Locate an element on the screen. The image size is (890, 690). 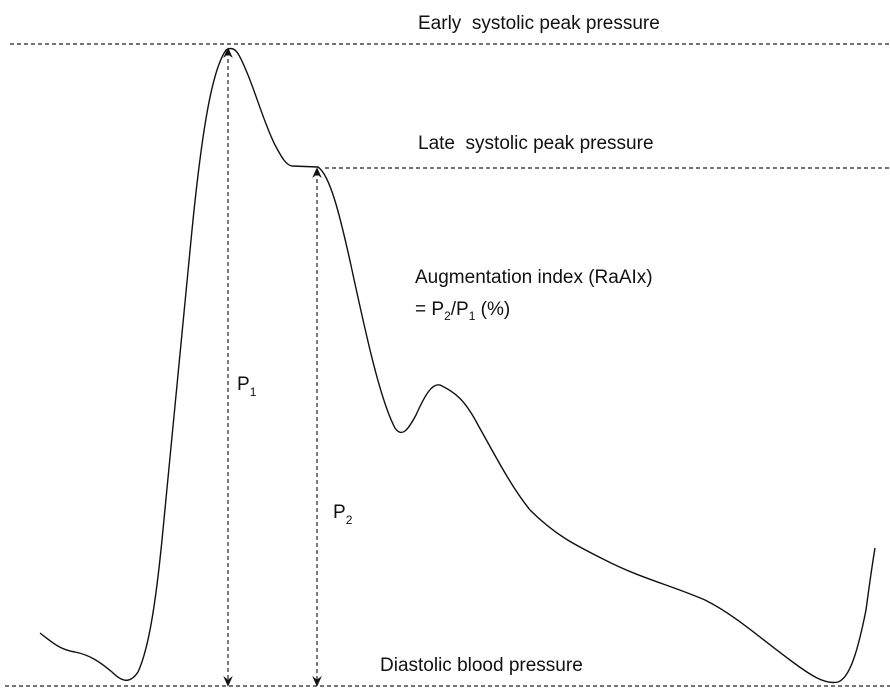
p2-label: P2 is located at coordinates (343, 514).